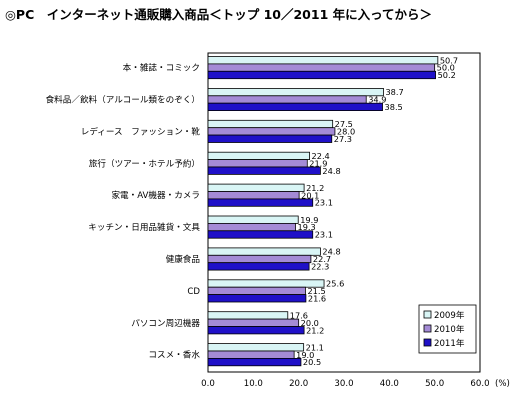  Describe the element at coordinates (161, 68) in the screenshot. I see `category-label: 本・雑誌・コミック` at that location.